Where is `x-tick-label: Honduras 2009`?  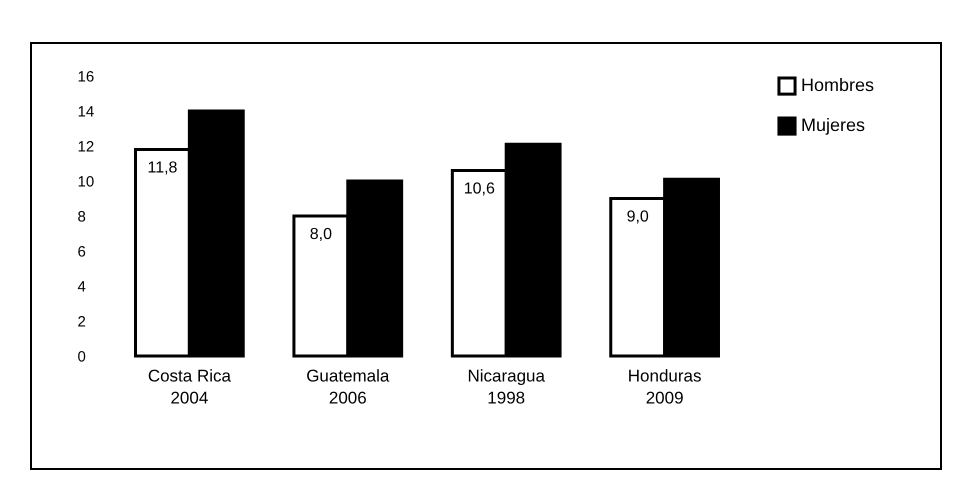 x-tick-label: Honduras 2009 is located at coordinates (665, 387).